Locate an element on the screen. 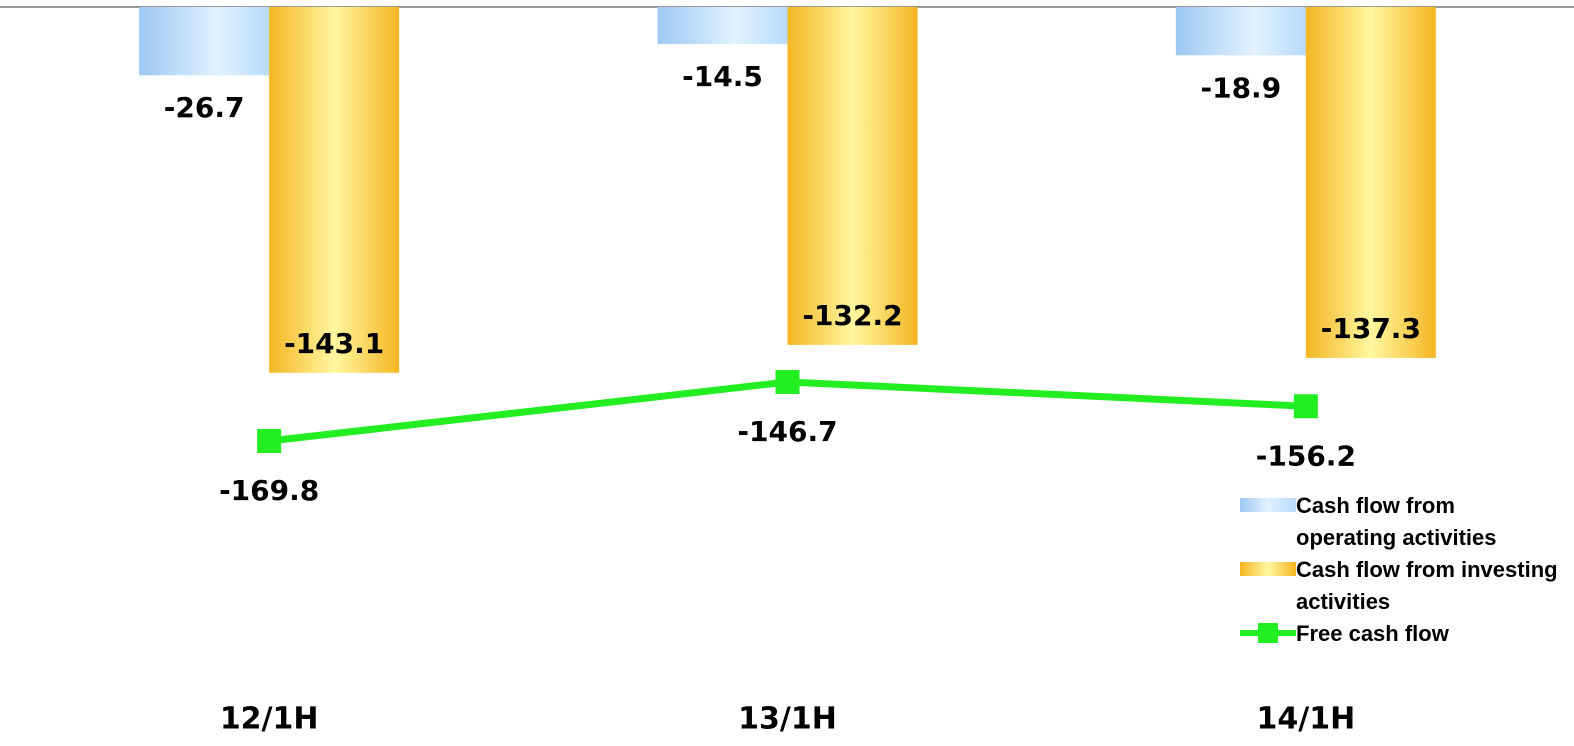  data-label: -137.3 is located at coordinates (1371, 328).